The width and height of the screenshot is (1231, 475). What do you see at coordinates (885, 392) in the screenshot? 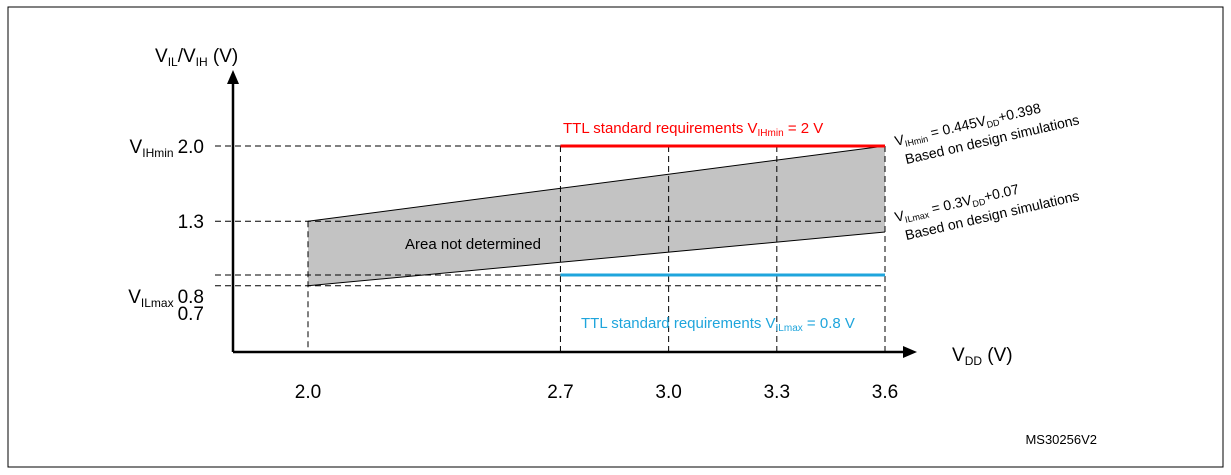
I see `x-tick-label: 3.6` at bounding box center [885, 392].